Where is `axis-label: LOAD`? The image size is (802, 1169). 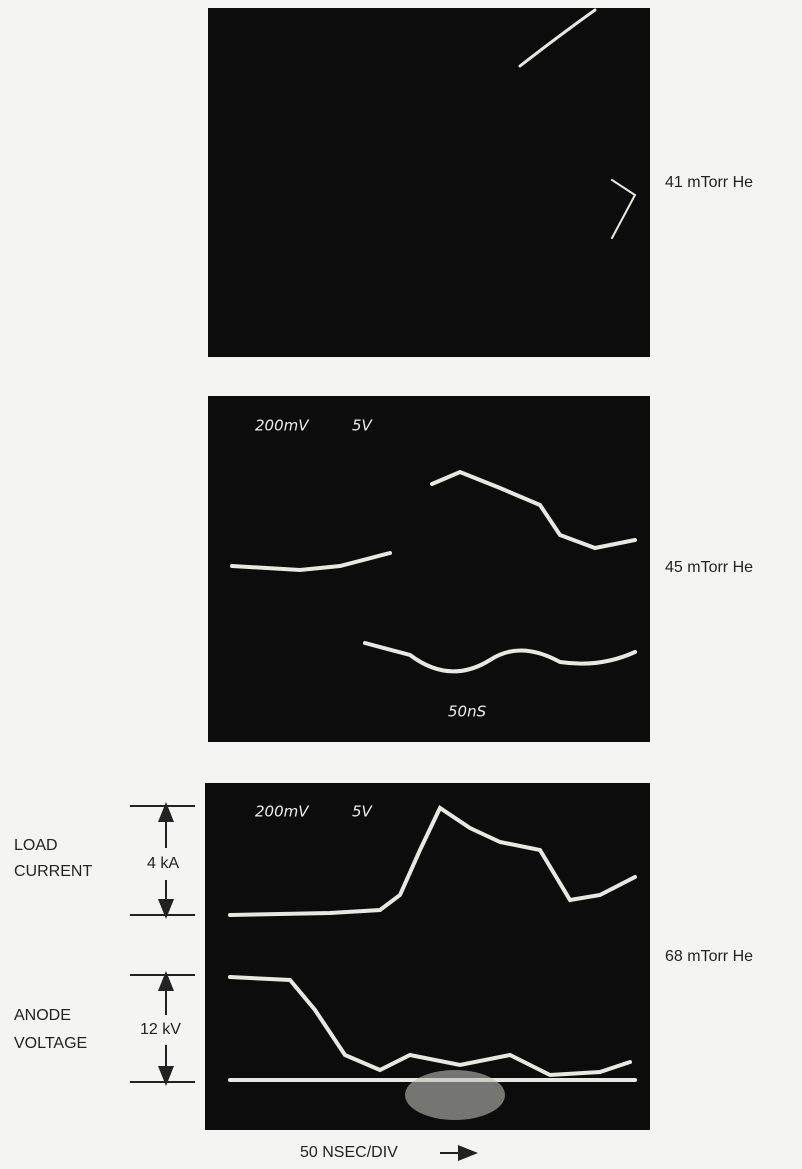 axis-label: LOAD is located at coordinates (36, 845).